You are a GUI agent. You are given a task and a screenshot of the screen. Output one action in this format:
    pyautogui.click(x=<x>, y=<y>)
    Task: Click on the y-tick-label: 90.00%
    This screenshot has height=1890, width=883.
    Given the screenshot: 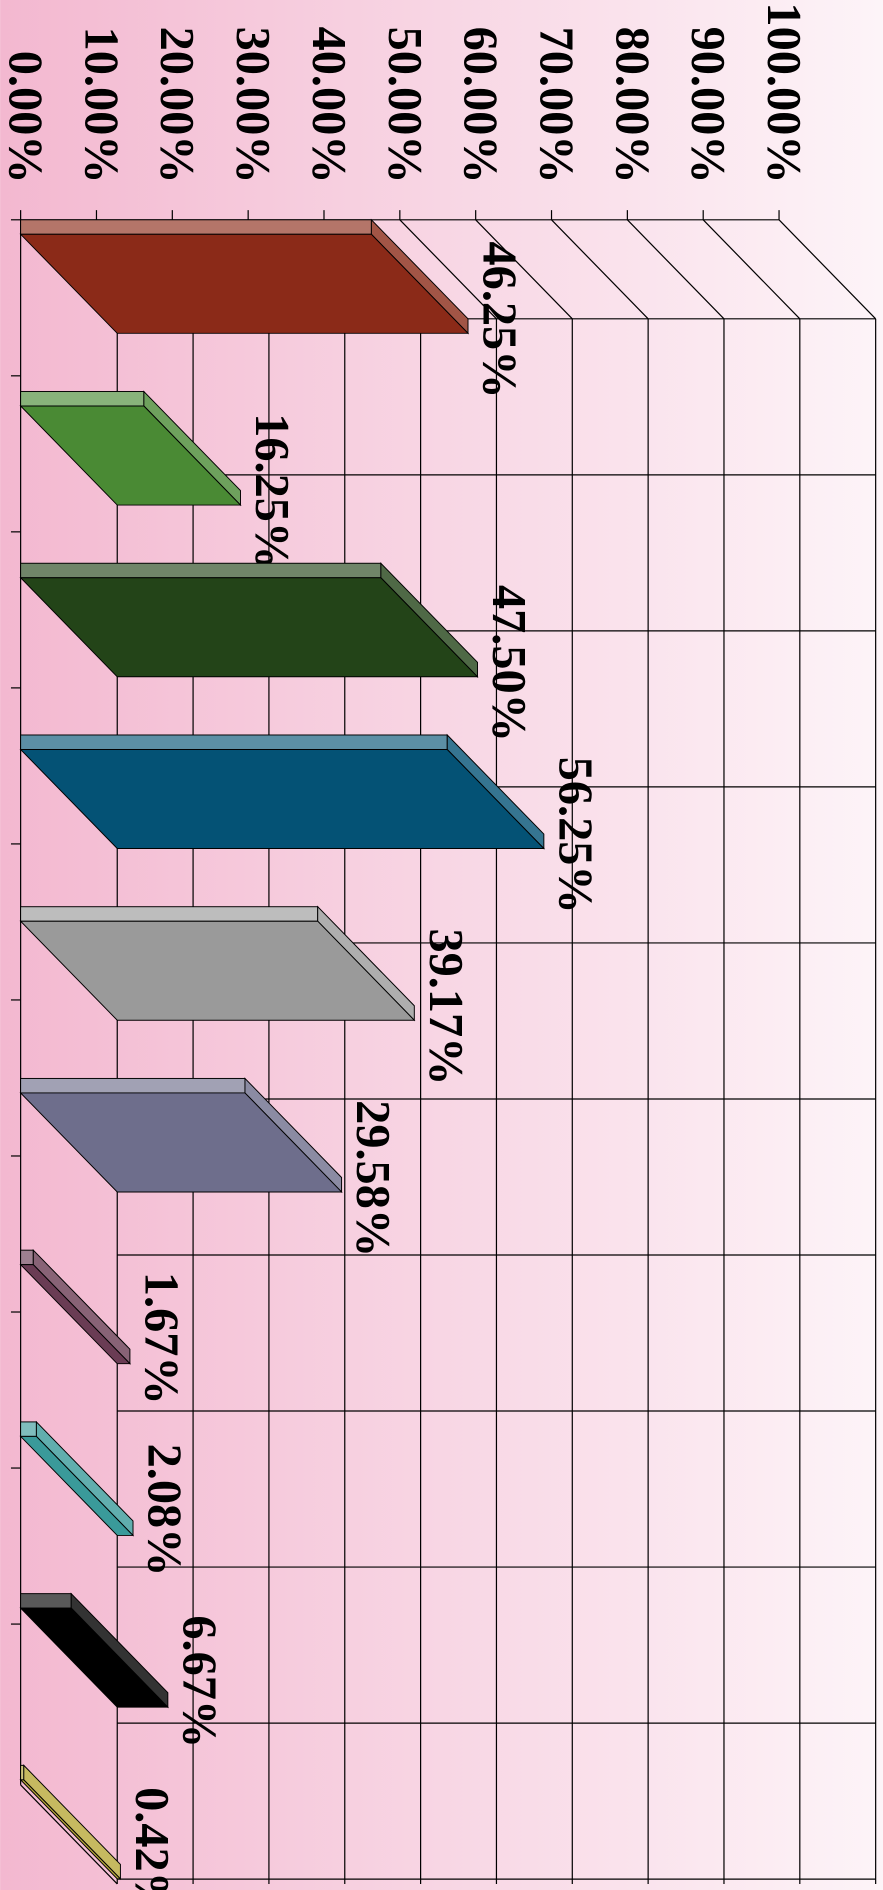 What is the action you would take?
    pyautogui.click(x=707, y=105)
    